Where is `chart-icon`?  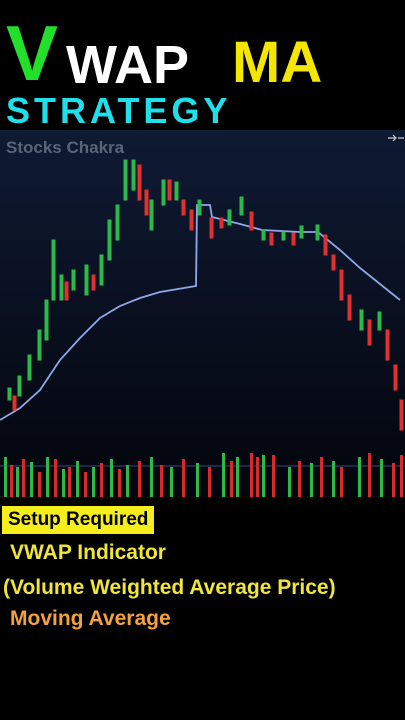
chart-icon is located at coordinates (396, 138).